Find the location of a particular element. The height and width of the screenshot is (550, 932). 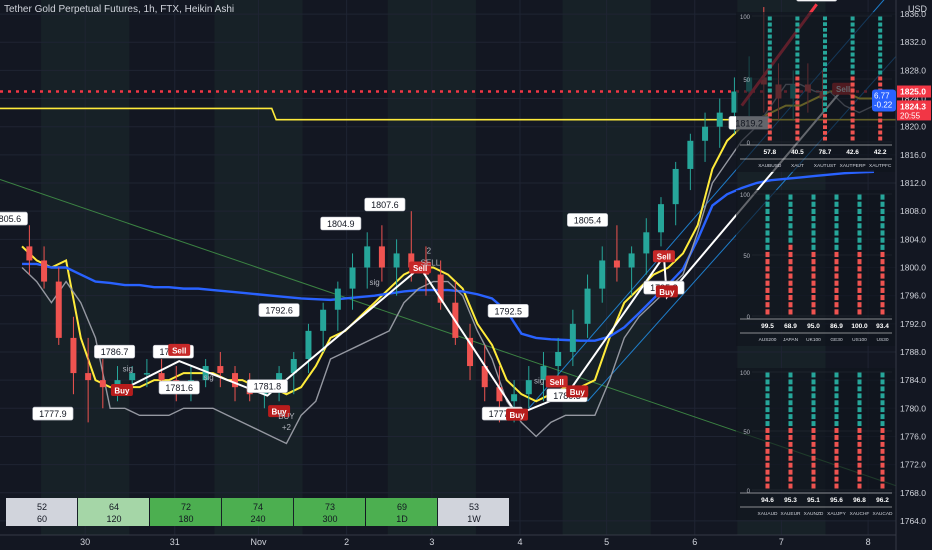

indicator-value: 57.8 is located at coordinates (769, 152).